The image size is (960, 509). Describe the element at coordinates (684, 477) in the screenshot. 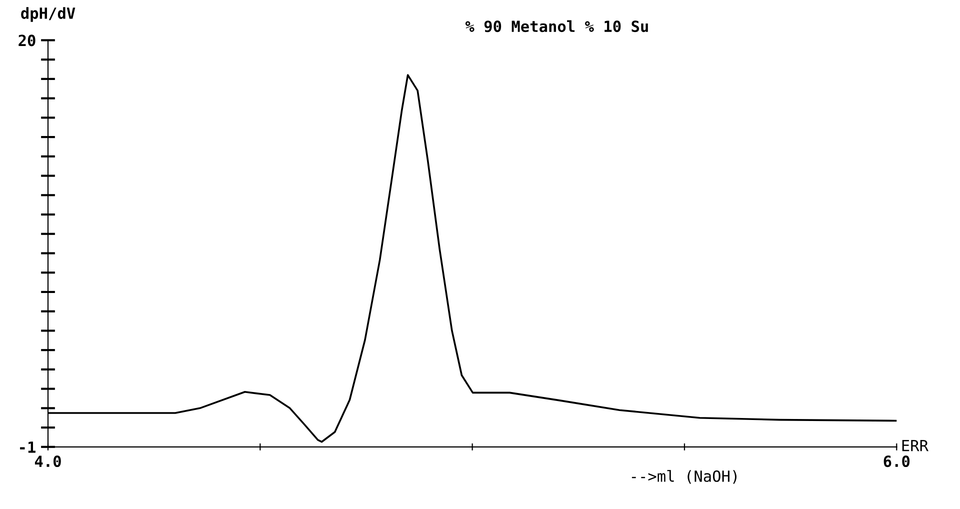

I see `x-axis-title: -->ml (NaOH)` at that location.